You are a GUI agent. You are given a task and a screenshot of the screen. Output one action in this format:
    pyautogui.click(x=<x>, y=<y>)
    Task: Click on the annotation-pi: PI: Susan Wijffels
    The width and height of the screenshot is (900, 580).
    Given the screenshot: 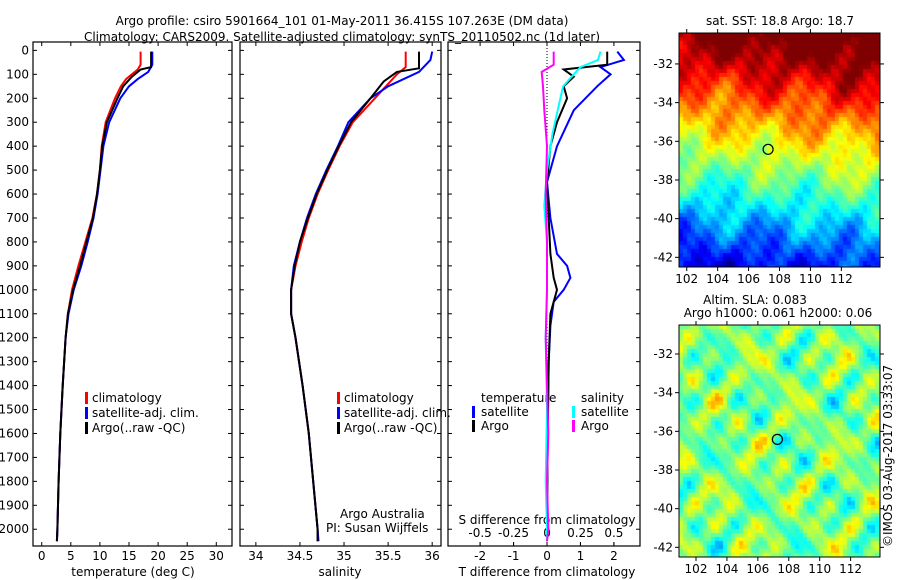 What is the action you would take?
    pyautogui.click(x=377, y=528)
    